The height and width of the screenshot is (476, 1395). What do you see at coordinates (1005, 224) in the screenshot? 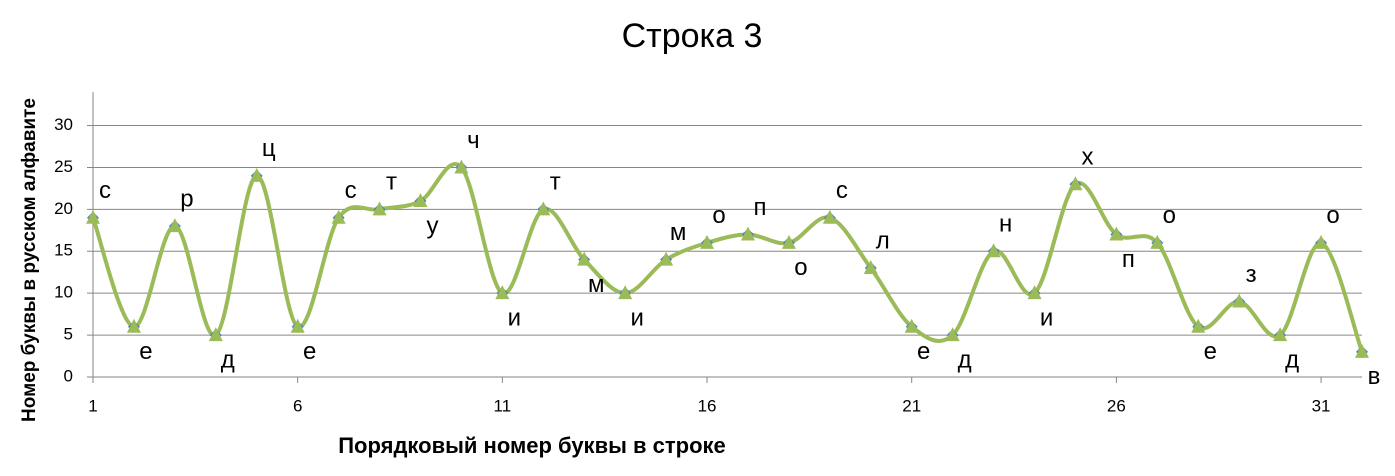
I see `point-label: н` at bounding box center [1005, 224].